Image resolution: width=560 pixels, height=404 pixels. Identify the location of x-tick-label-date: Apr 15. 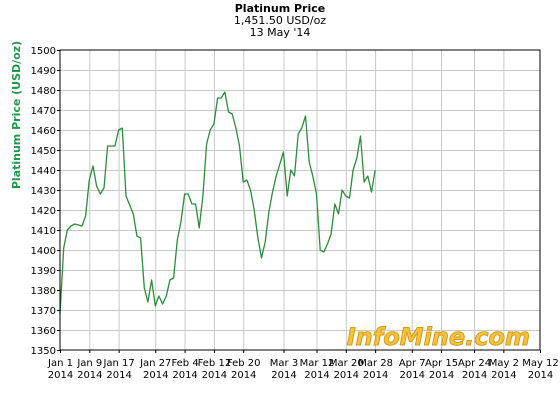
(441, 363).